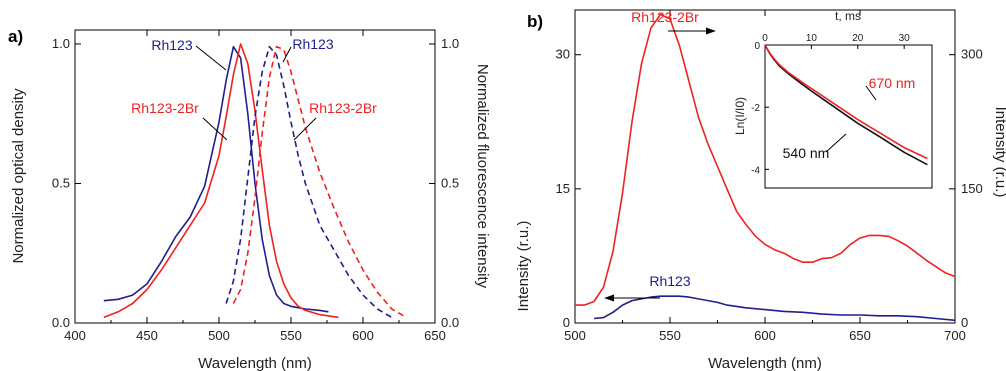 The image size is (1006, 371). I want to click on panel-b-ytick-label: 30, so click(563, 54).